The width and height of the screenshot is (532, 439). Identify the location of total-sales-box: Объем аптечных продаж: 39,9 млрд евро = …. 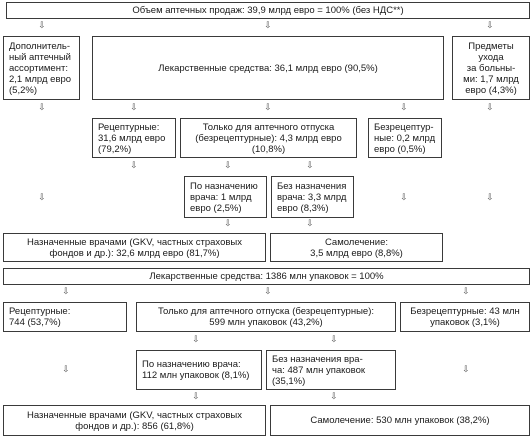
(268, 10).